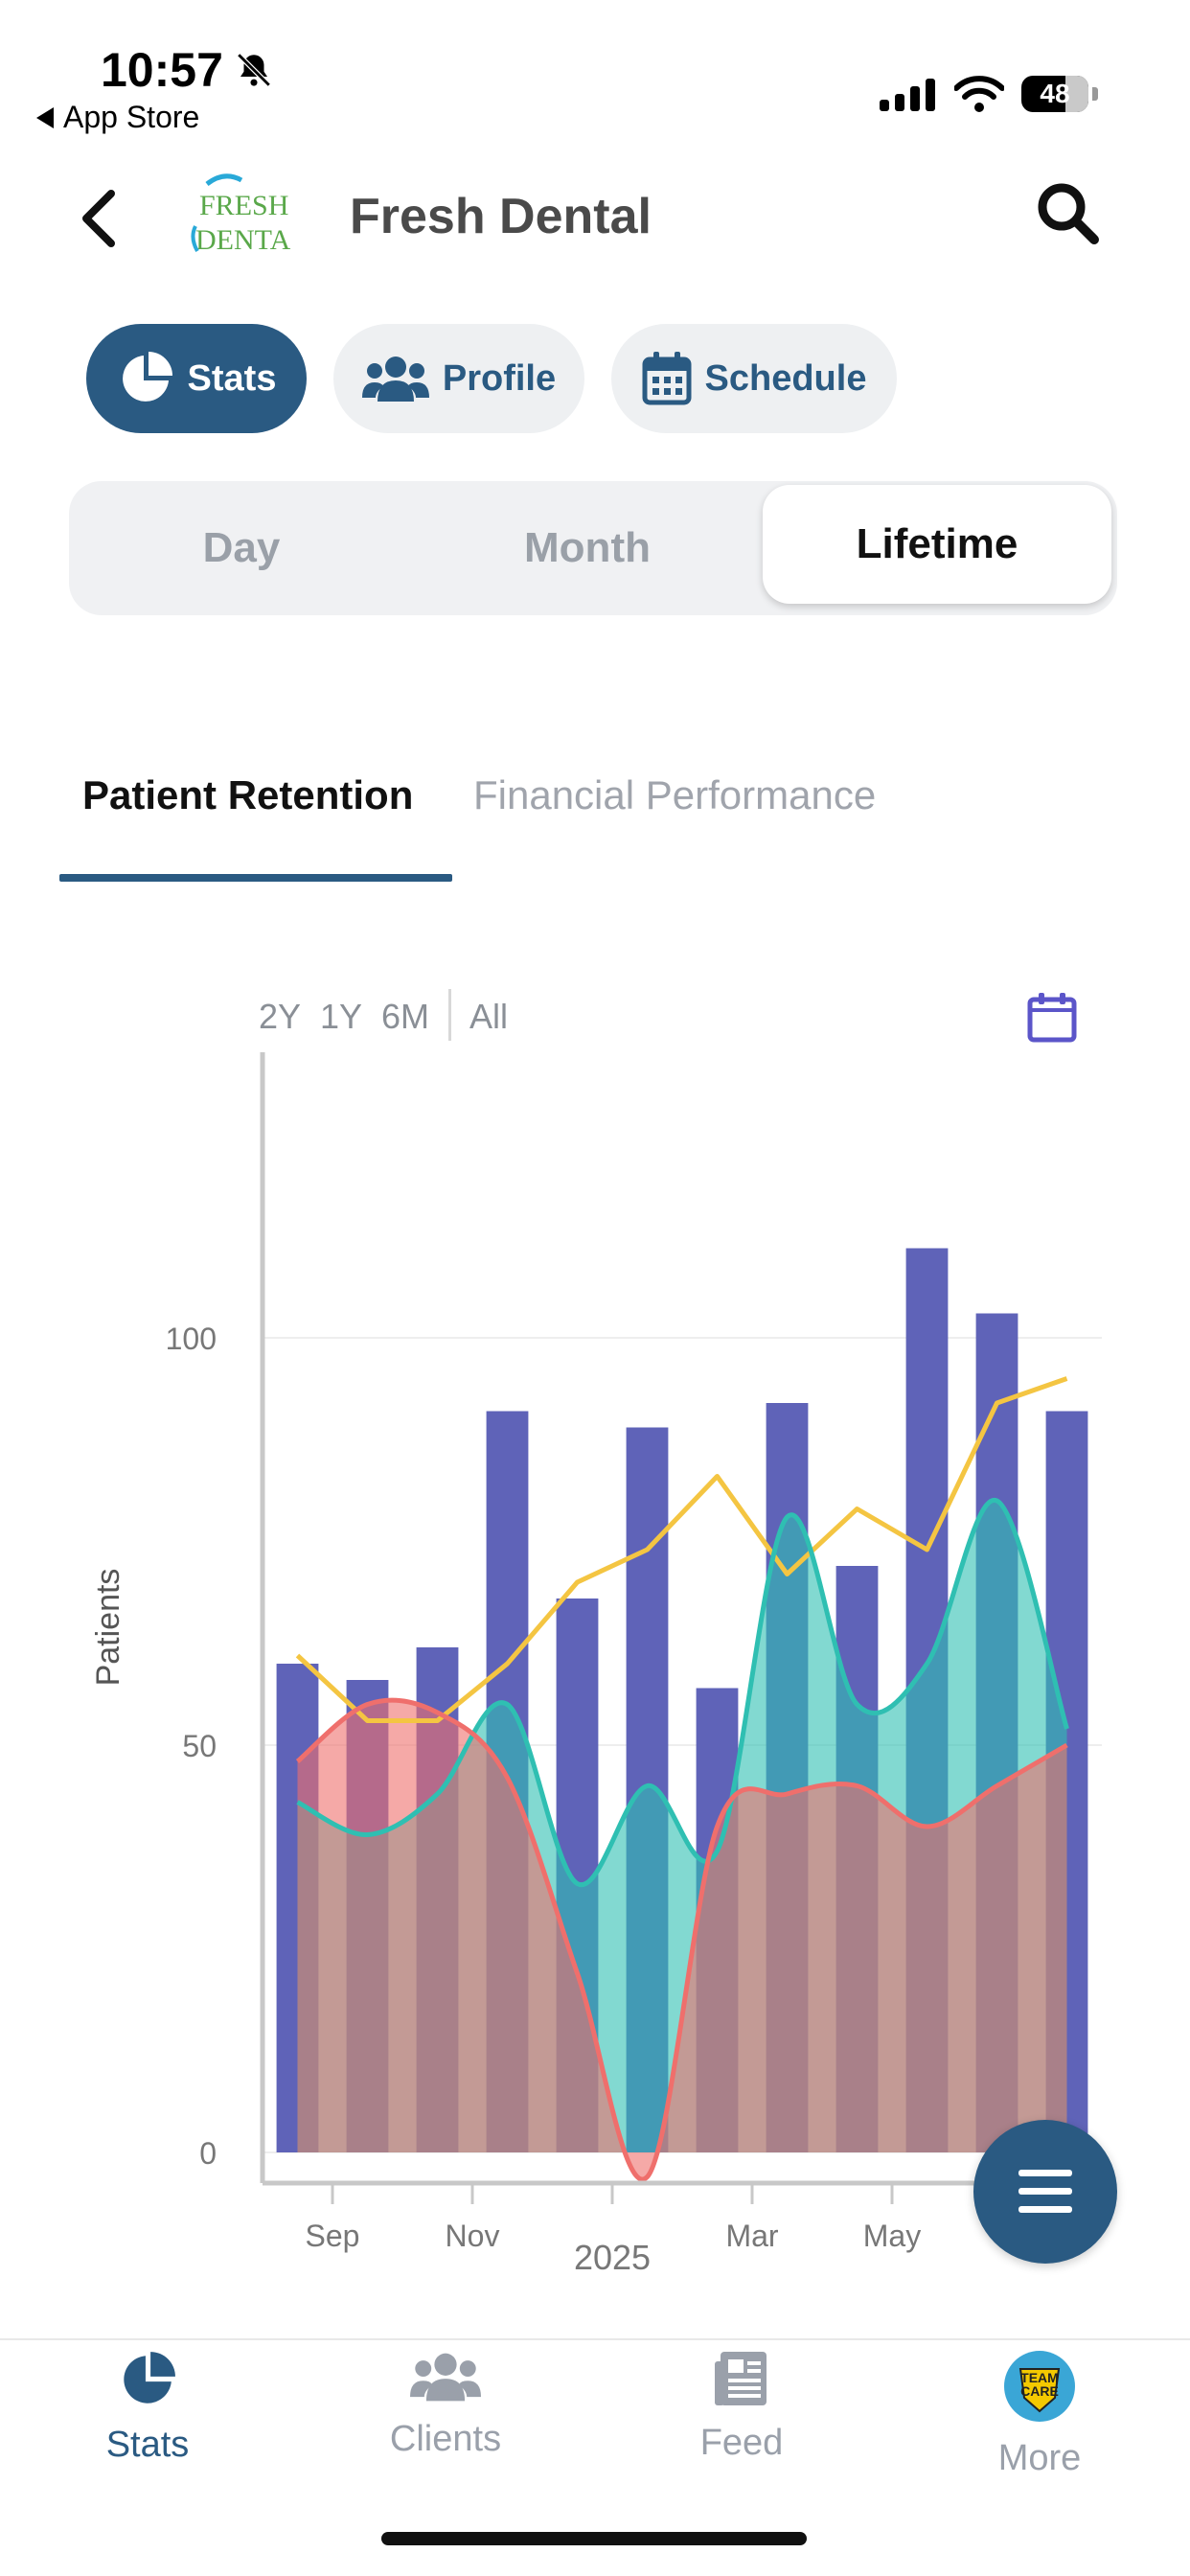 Image resolution: width=1190 pixels, height=2576 pixels. I want to click on period-day: Day, so click(242, 548).